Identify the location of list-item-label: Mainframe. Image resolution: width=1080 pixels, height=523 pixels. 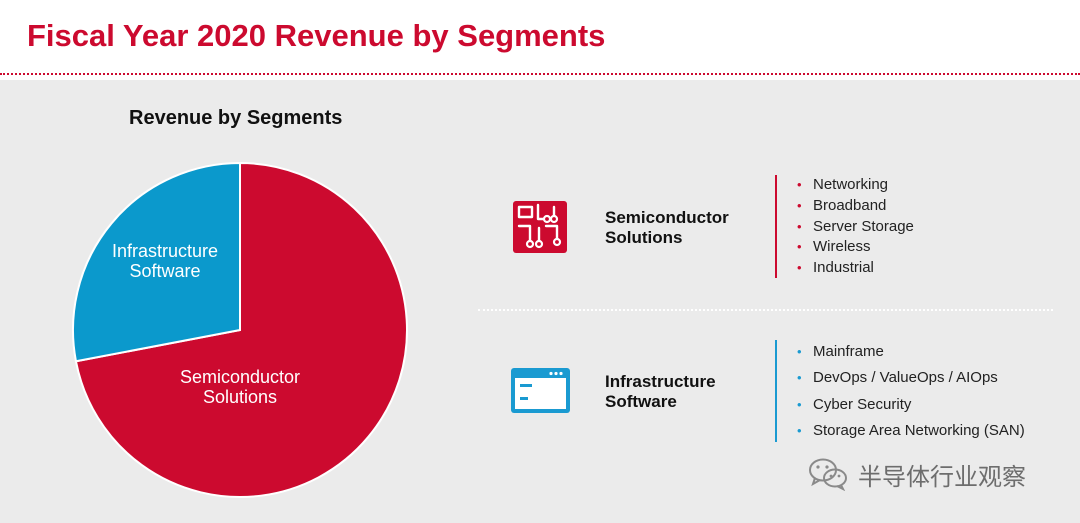
(848, 351).